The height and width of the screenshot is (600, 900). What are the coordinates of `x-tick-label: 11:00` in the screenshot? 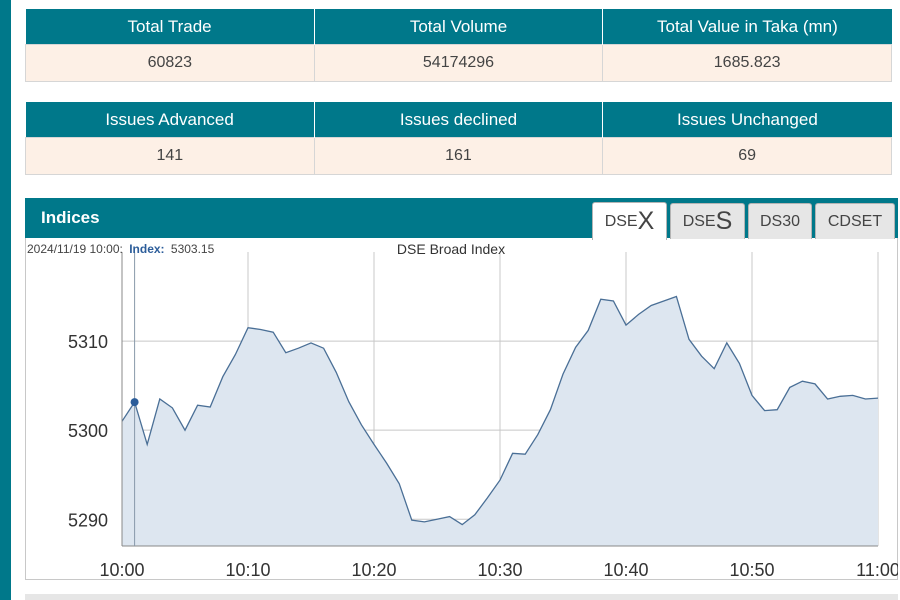 It's located at (877, 570).